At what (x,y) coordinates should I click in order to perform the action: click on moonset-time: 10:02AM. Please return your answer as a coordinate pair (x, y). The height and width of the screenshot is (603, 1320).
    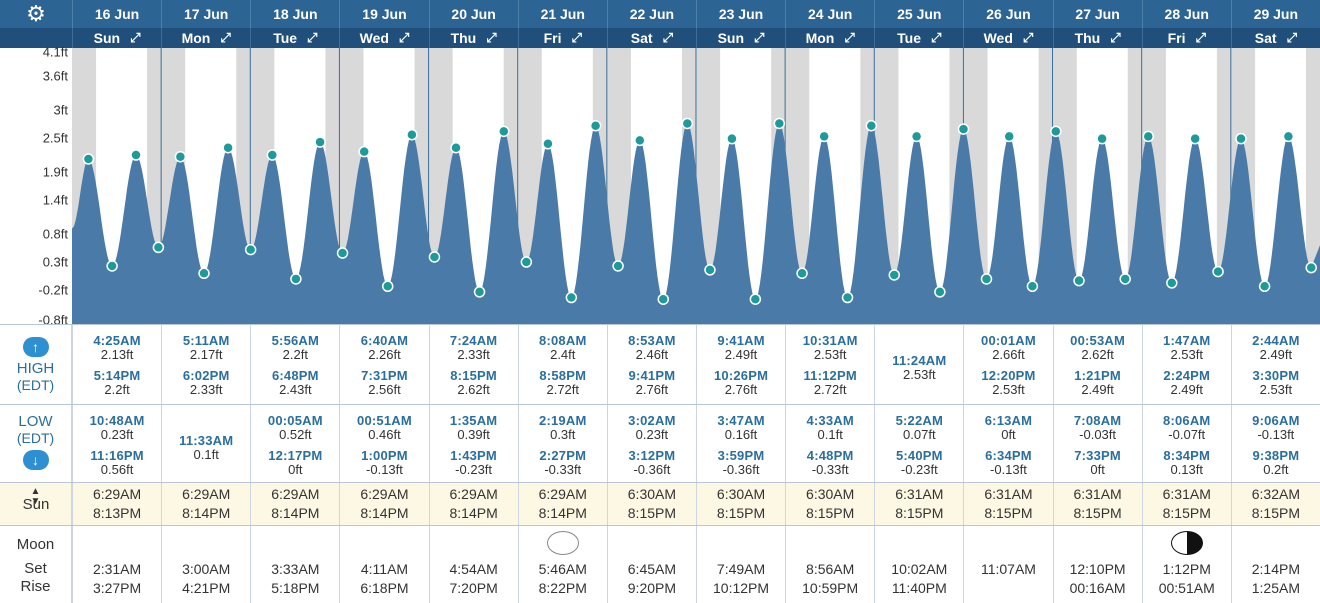
    Looking at the image, I should click on (919, 569).